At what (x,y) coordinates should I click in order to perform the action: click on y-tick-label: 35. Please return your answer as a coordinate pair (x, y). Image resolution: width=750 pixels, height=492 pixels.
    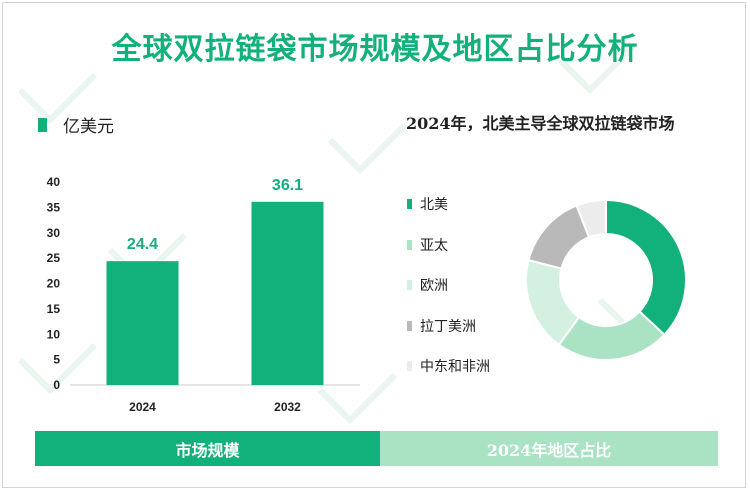
    Looking at the image, I should click on (54, 207).